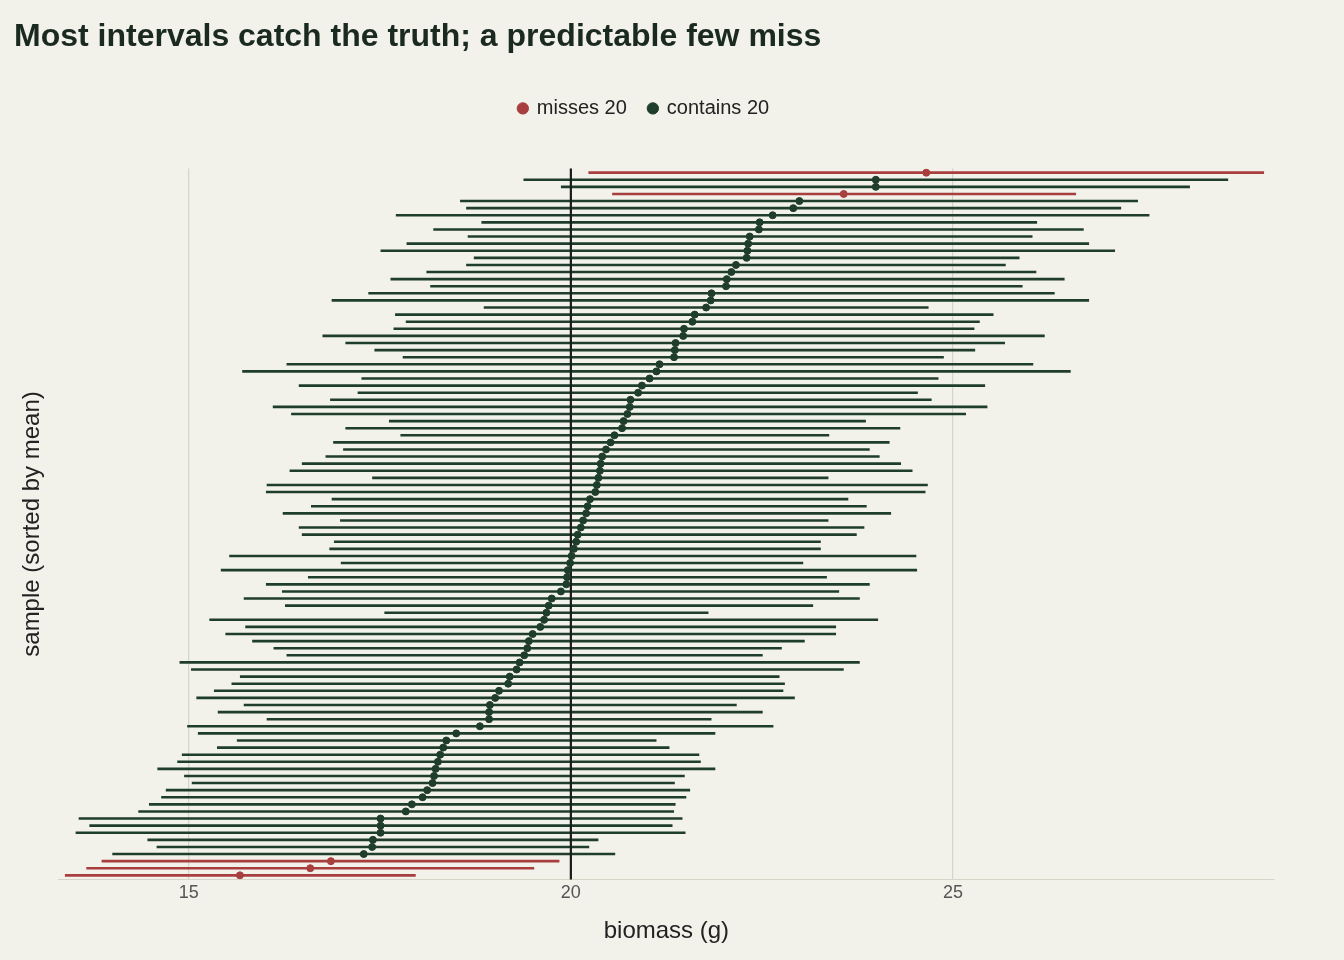 Image resolution: width=1344 pixels, height=960 pixels. I want to click on x-tick-label: 15, so click(188, 892).